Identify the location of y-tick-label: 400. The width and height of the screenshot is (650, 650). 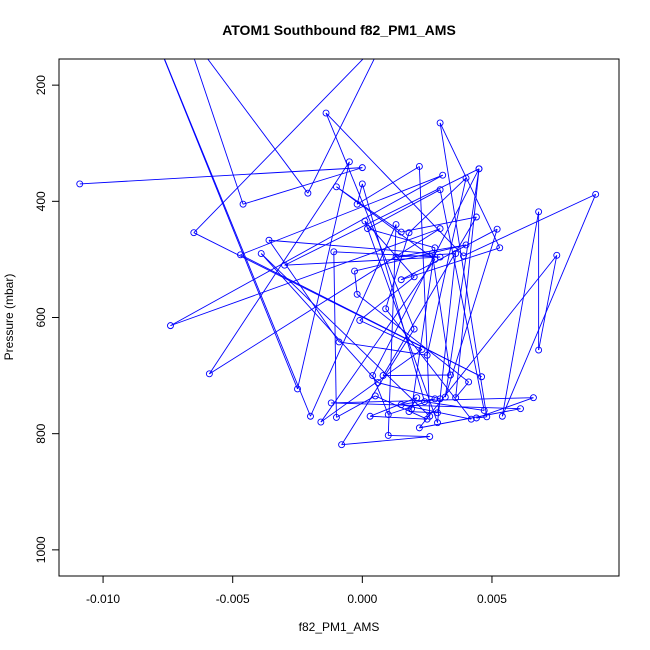
(41, 201).